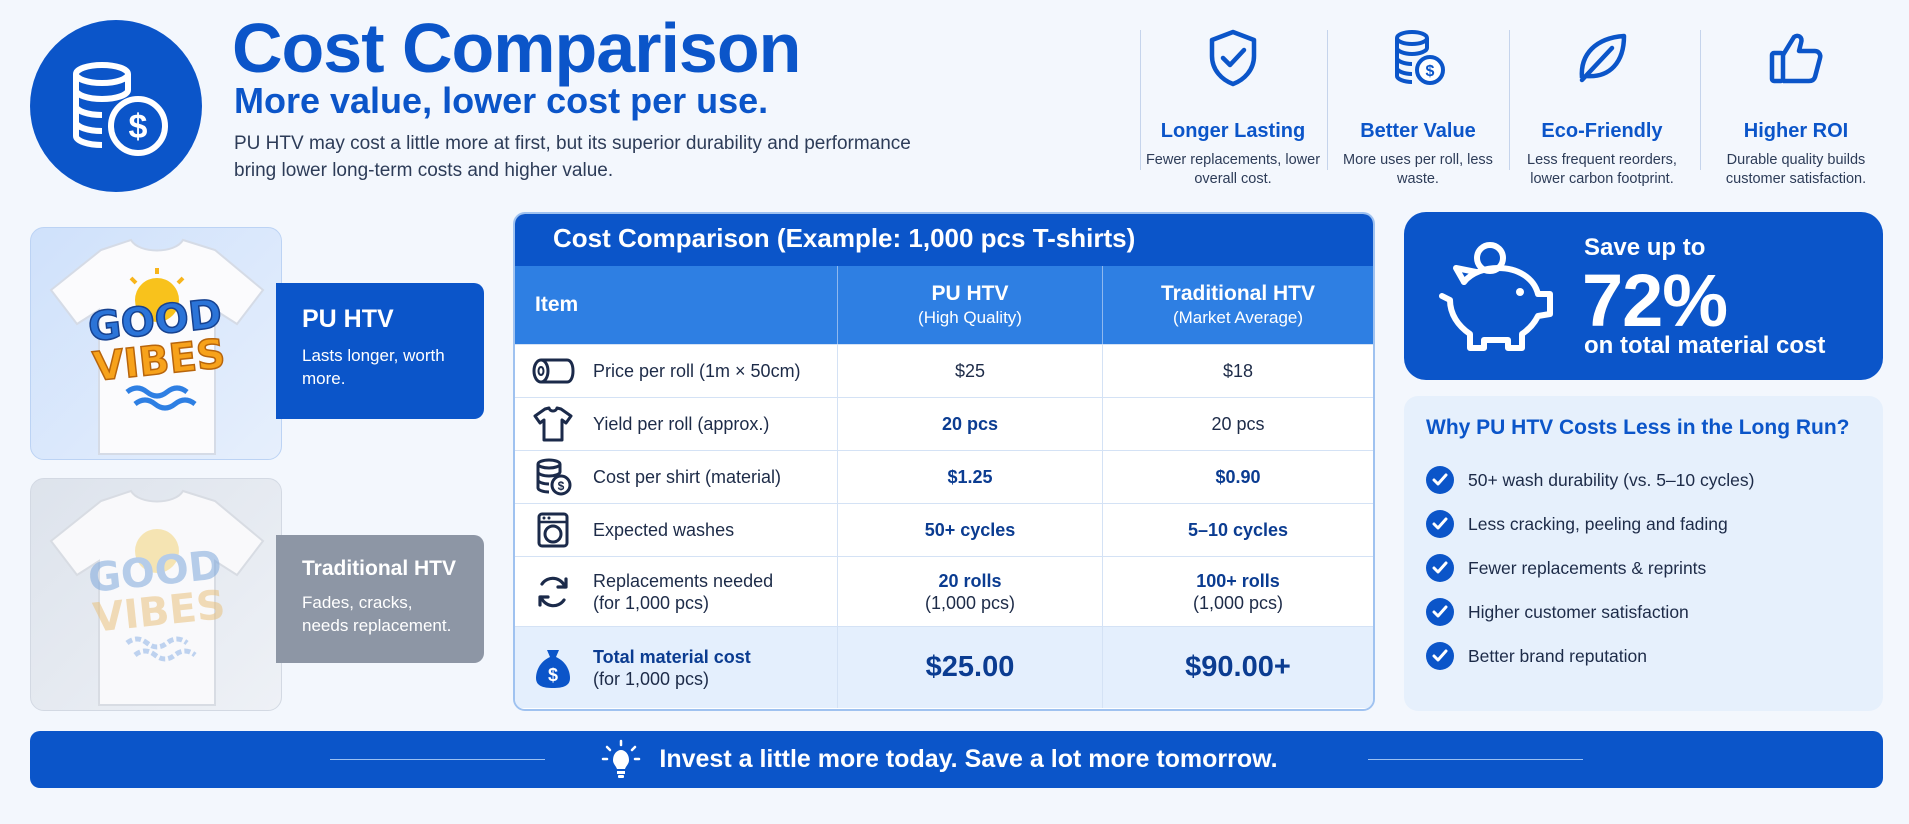  I want to click on traditional-title: Traditional HTV, so click(379, 568).